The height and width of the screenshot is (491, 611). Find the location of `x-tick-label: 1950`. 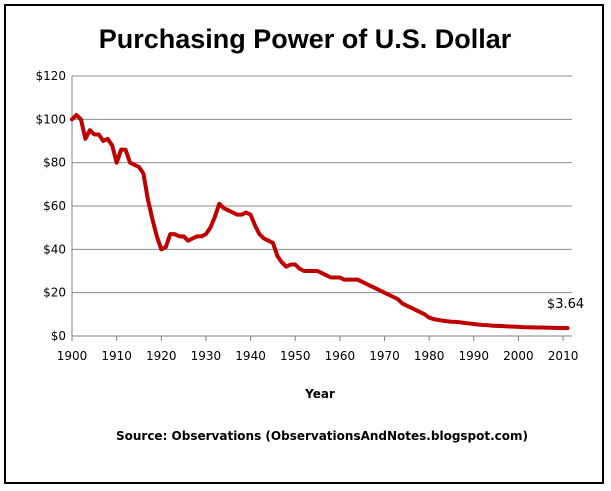

x-tick-label: 1950 is located at coordinates (295, 356).